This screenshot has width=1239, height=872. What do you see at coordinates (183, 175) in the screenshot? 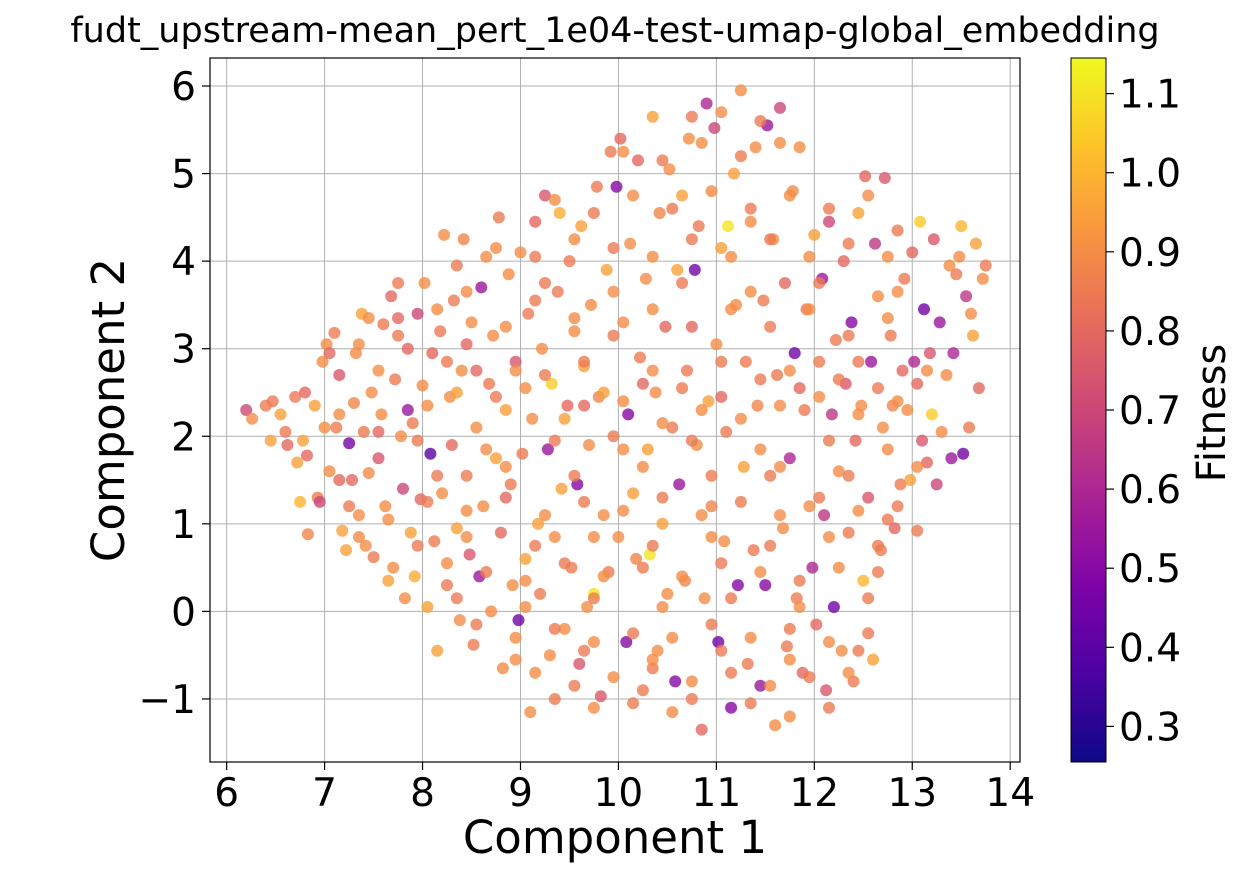
I see `y-tick-label: 5` at bounding box center [183, 175].